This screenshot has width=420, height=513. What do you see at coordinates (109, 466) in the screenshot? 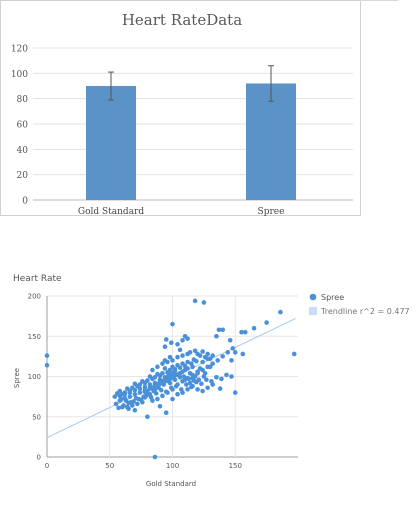
I see `scatter-x-tick-label: 50` at bounding box center [109, 466].